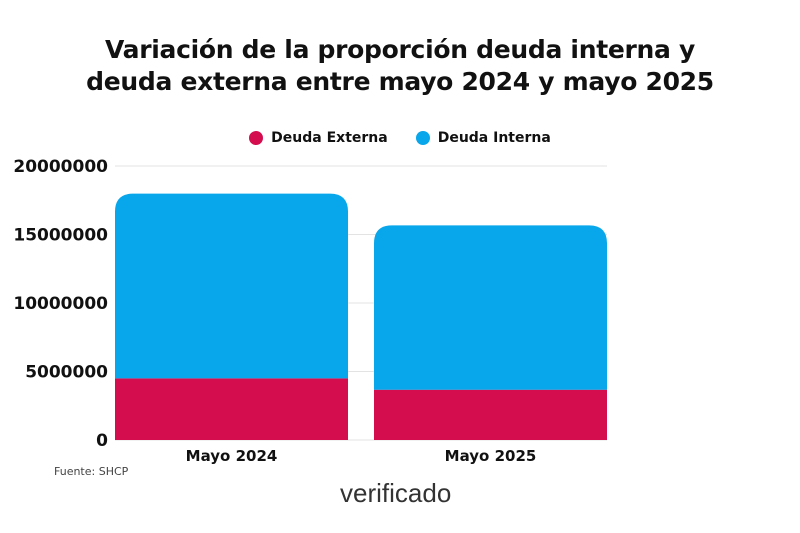 This screenshot has width=800, height=533. What do you see at coordinates (422, 138) in the screenshot?
I see `legend-swatch-interna` at bounding box center [422, 138].